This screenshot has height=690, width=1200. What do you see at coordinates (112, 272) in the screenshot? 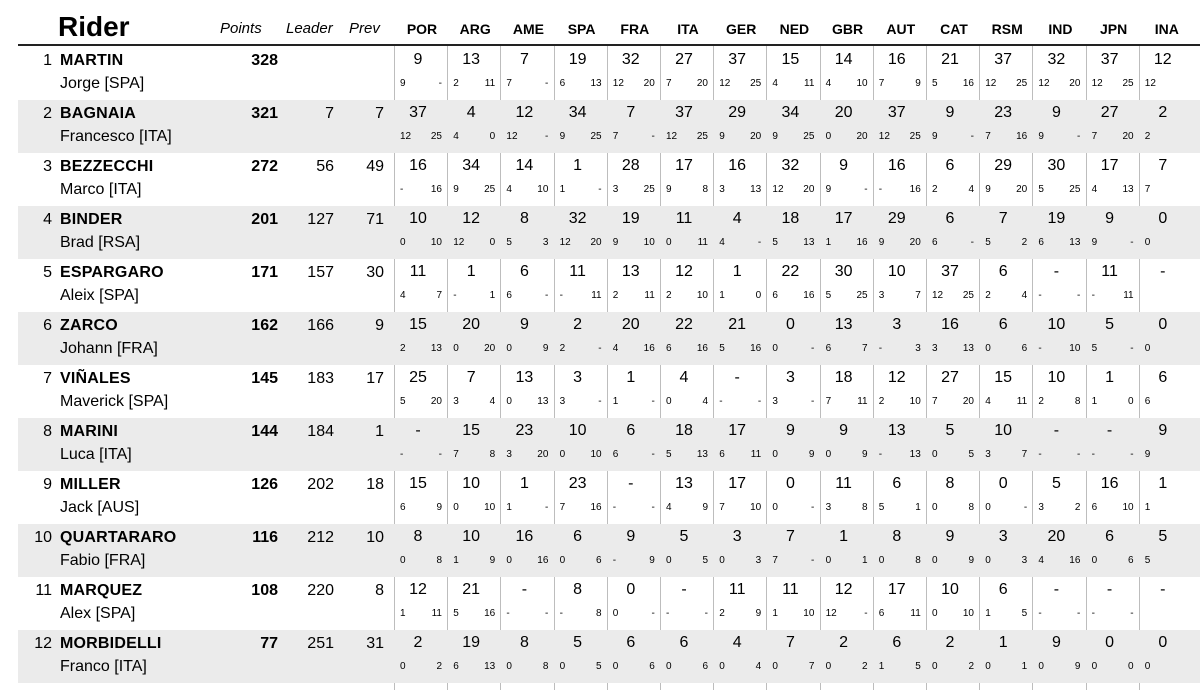
I see `rider-last-name: ESPARGARO` at bounding box center [112, 272].